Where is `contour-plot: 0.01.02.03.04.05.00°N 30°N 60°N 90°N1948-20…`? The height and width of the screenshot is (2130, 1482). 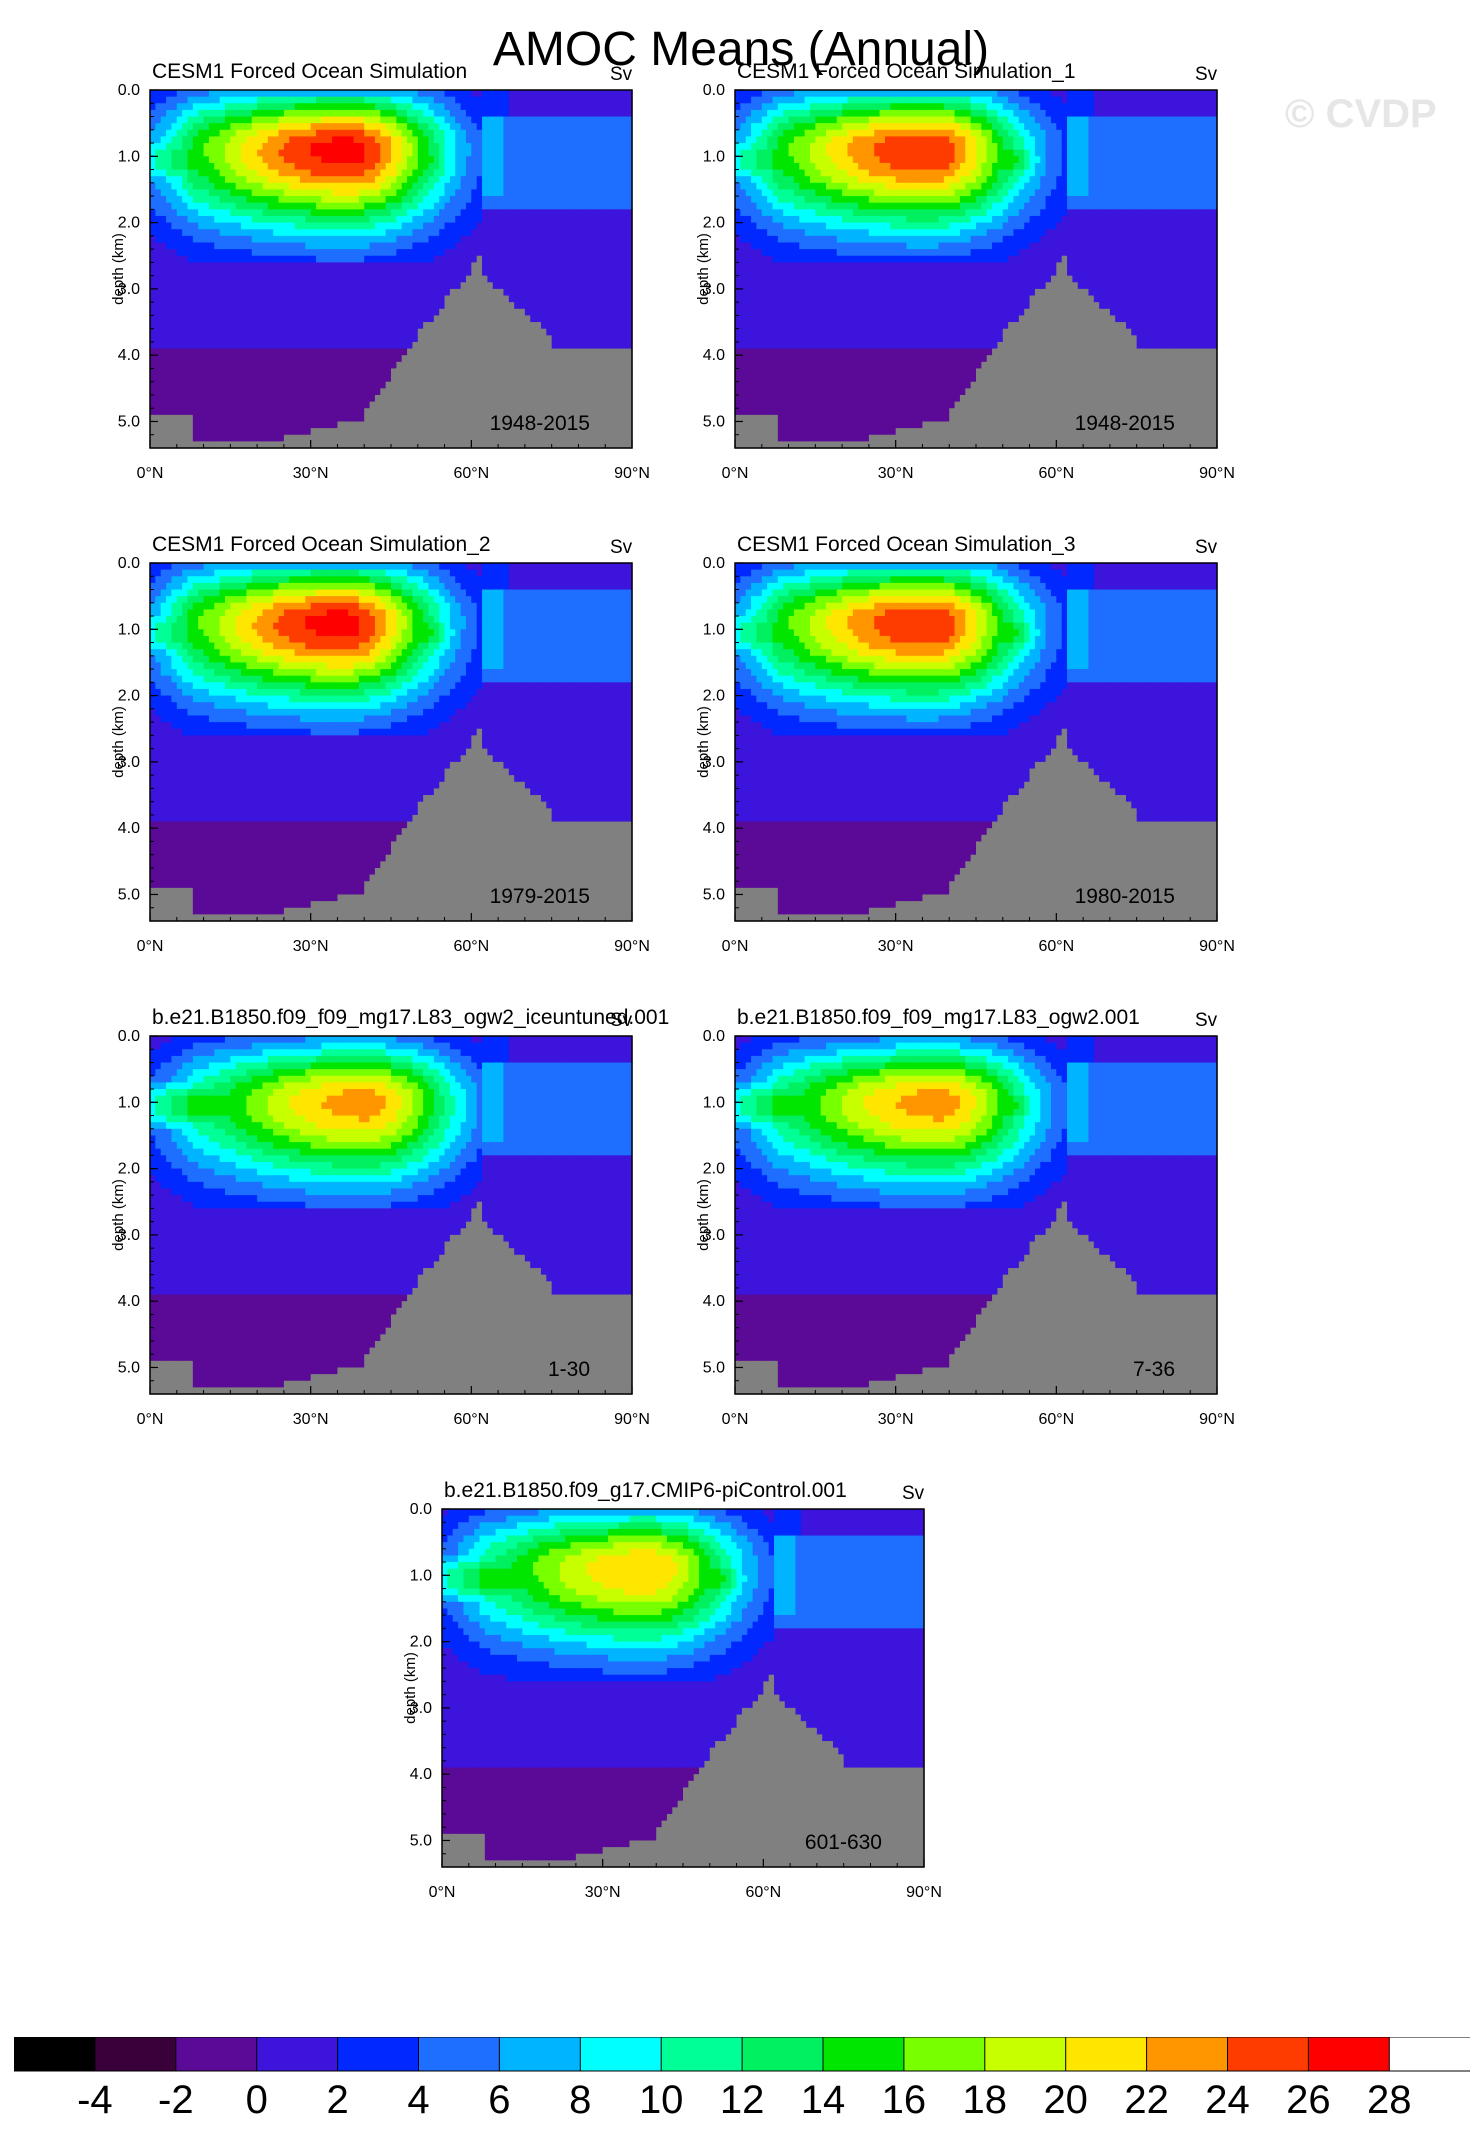
contour-plot: 0.01.02.03.04.05.00°N 30°N 60°N 90°N1948-20… is located at coordinates (969, 282).